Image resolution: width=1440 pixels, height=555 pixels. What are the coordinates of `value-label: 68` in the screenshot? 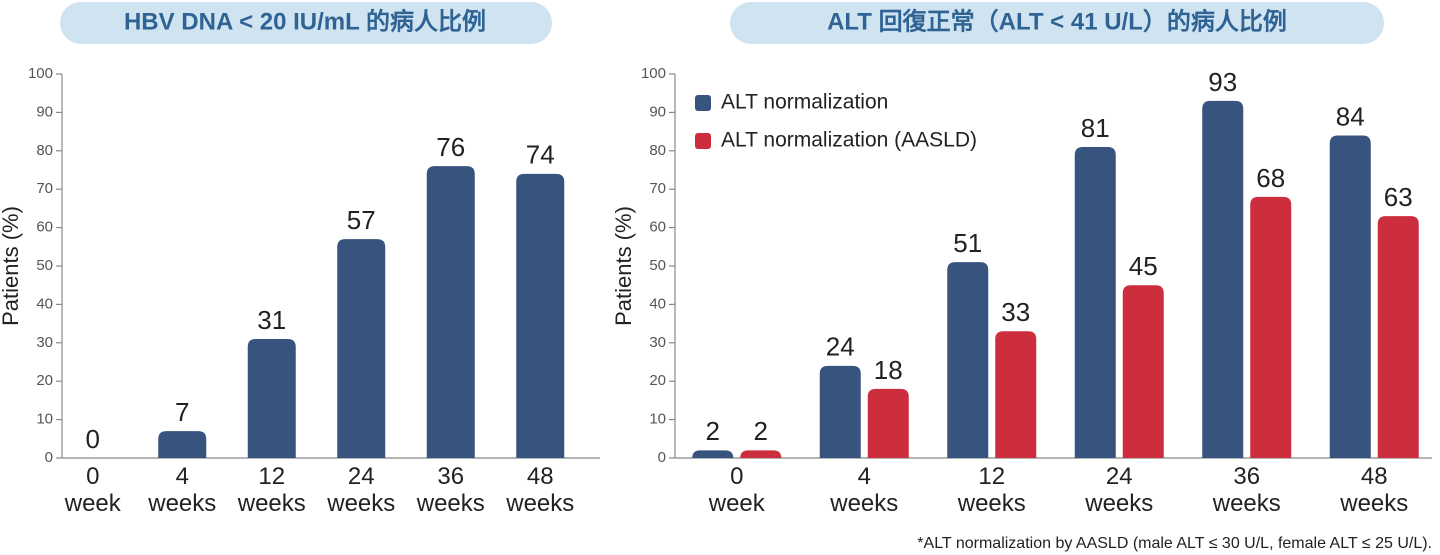 It's located at (1270, 178).